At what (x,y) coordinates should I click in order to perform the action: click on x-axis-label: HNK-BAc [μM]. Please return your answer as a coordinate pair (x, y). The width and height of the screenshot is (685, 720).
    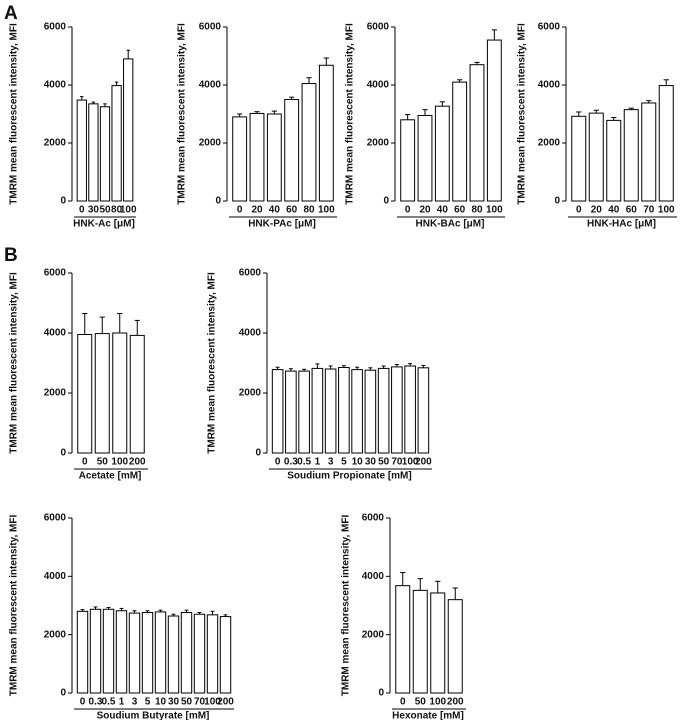
    Looking at the image, I should click on (450, 224).